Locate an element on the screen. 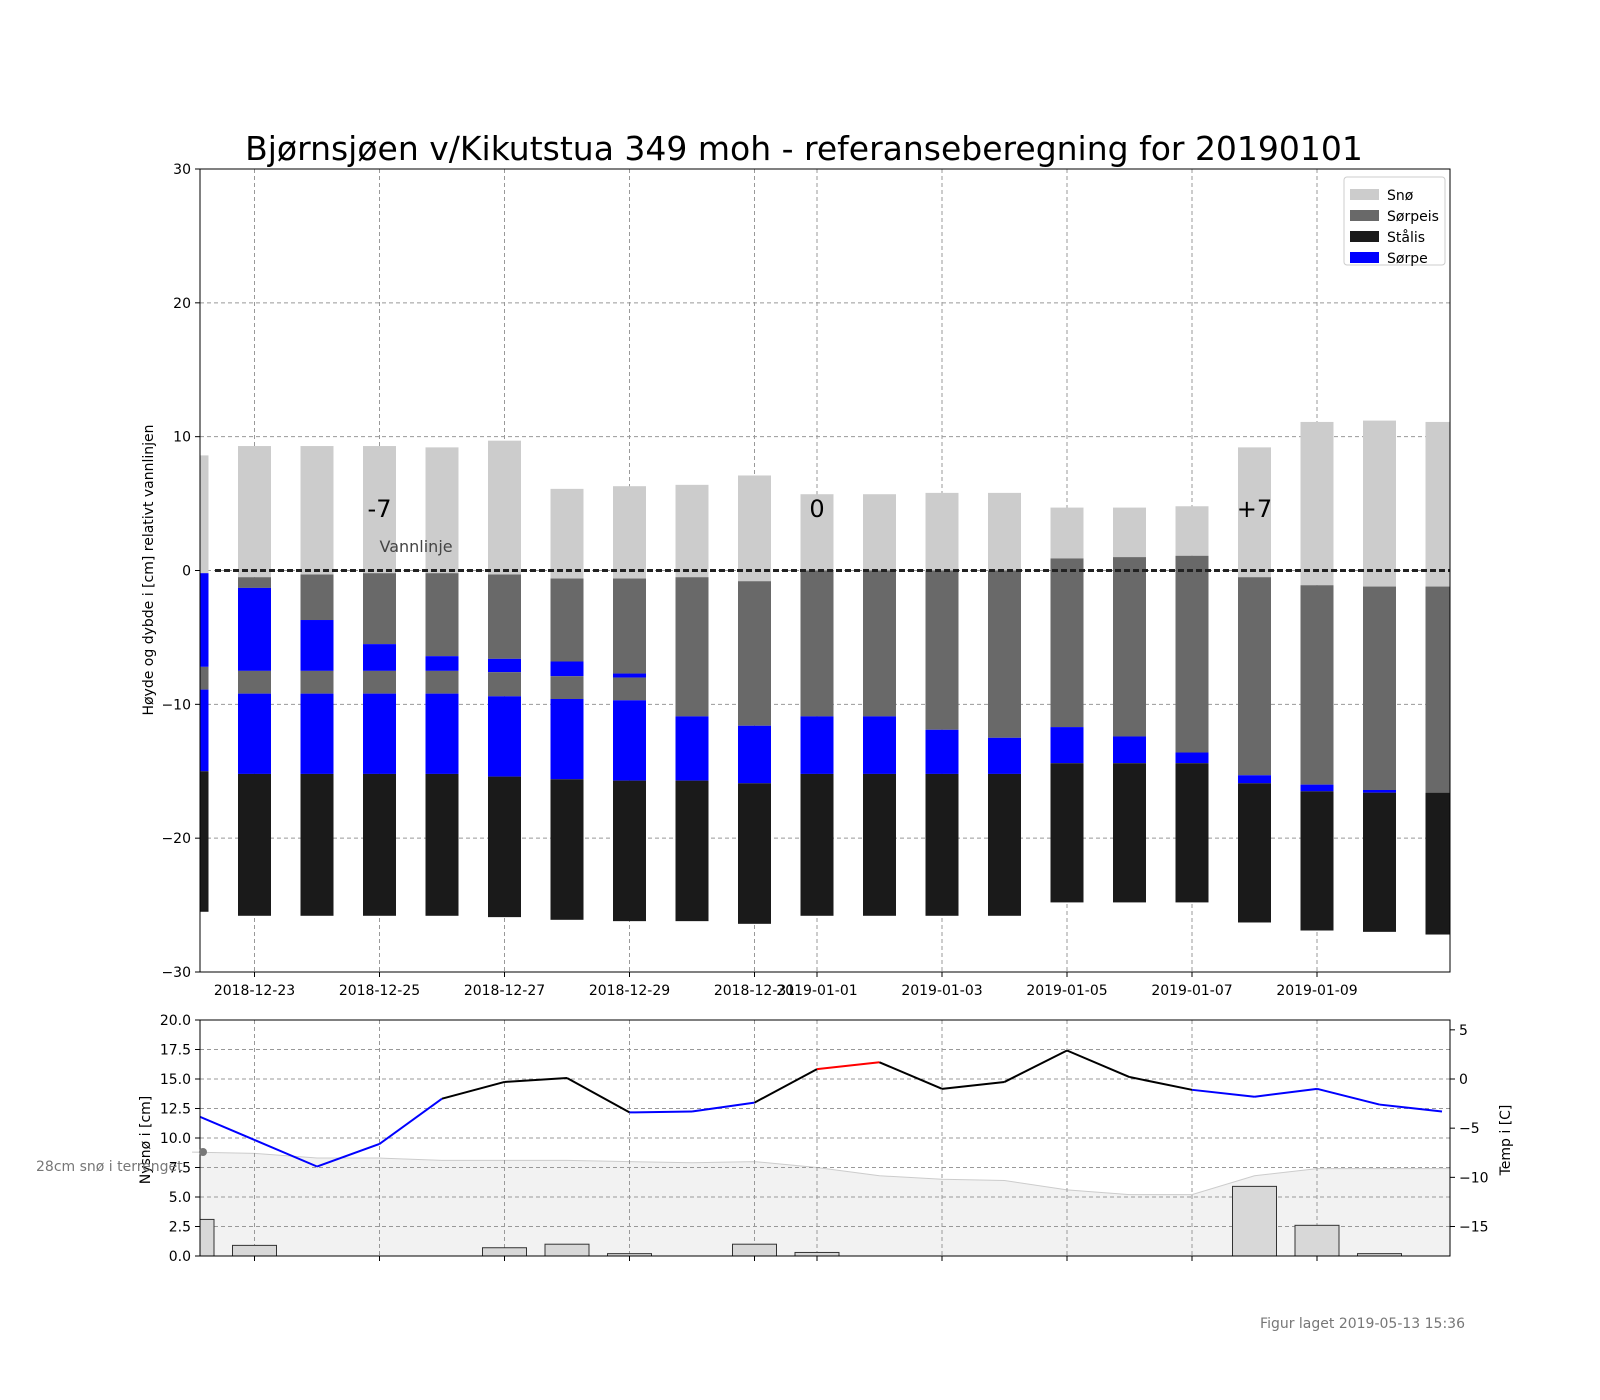  water-line-label: Vannlinje is located at coordinates (416, 546).